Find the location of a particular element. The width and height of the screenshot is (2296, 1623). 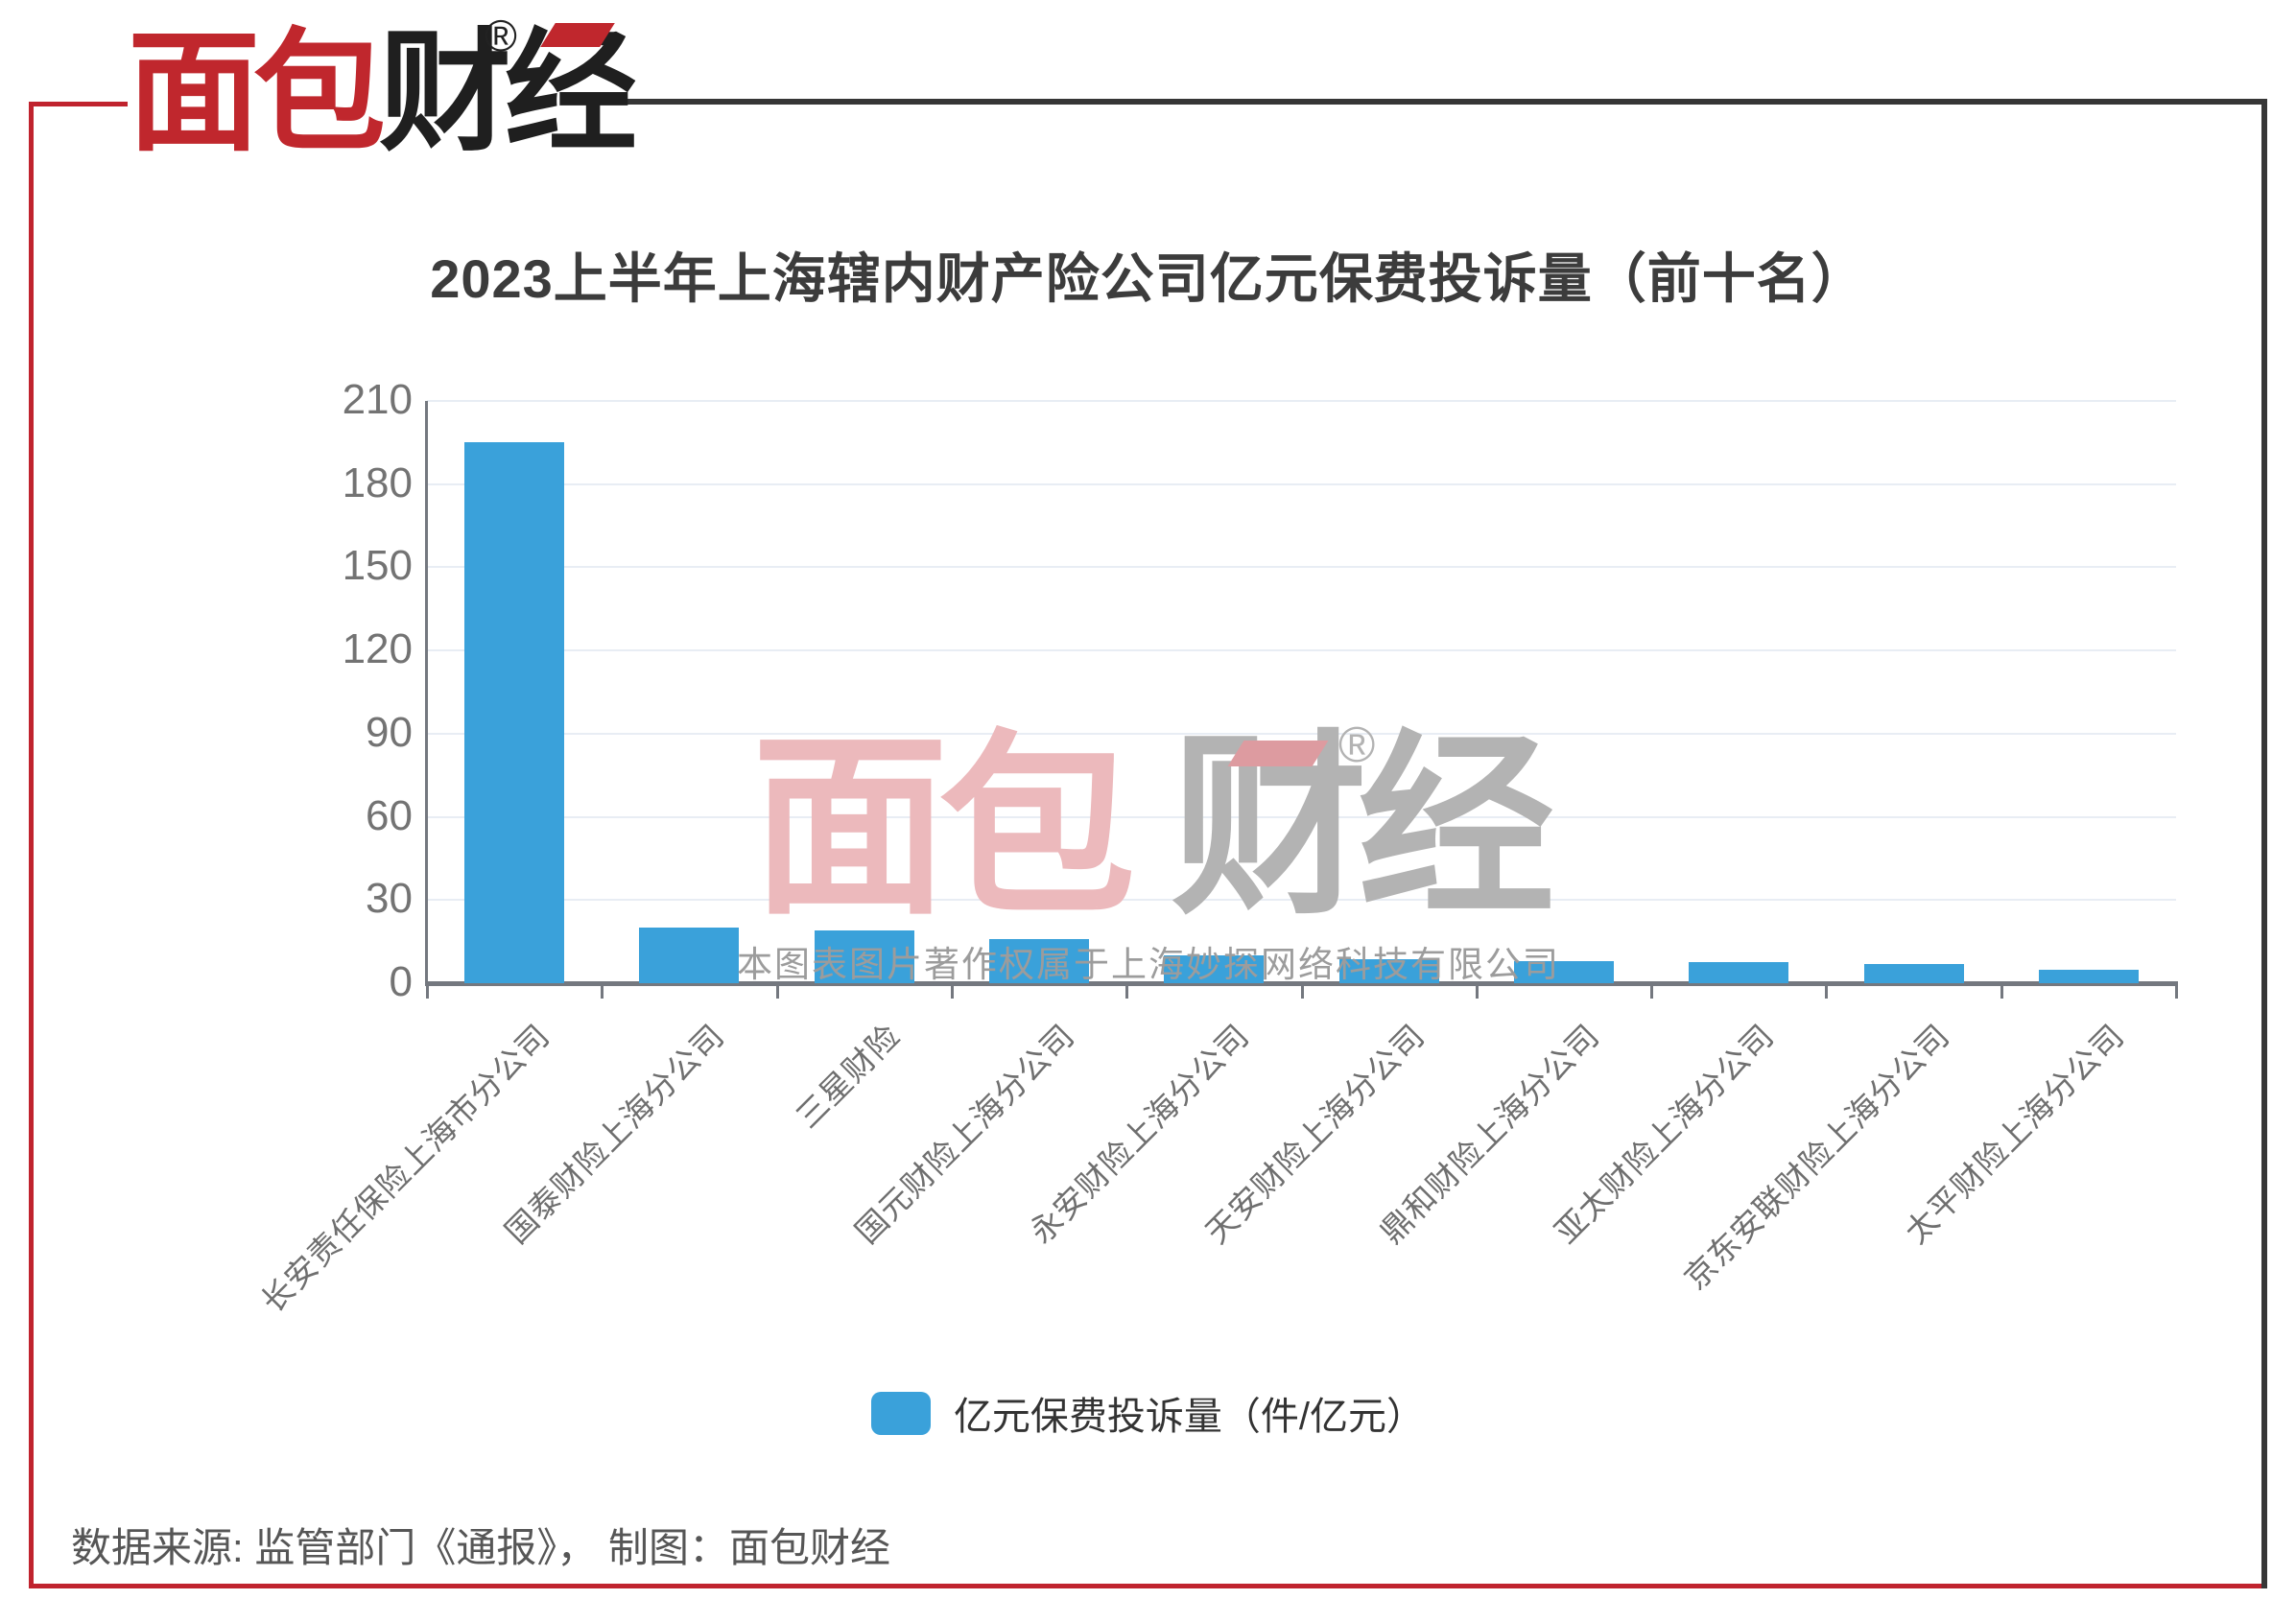

chart-legend: 亿元保费投诉量（件/亿元） is located at coordinates (1148, 1413).